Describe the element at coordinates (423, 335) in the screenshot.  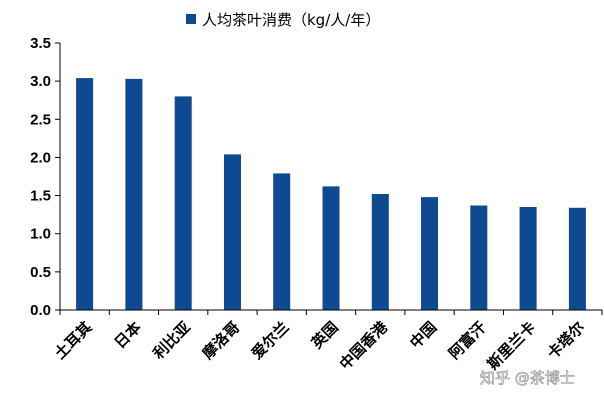
I see `x-tick-label: 中国` at that location.